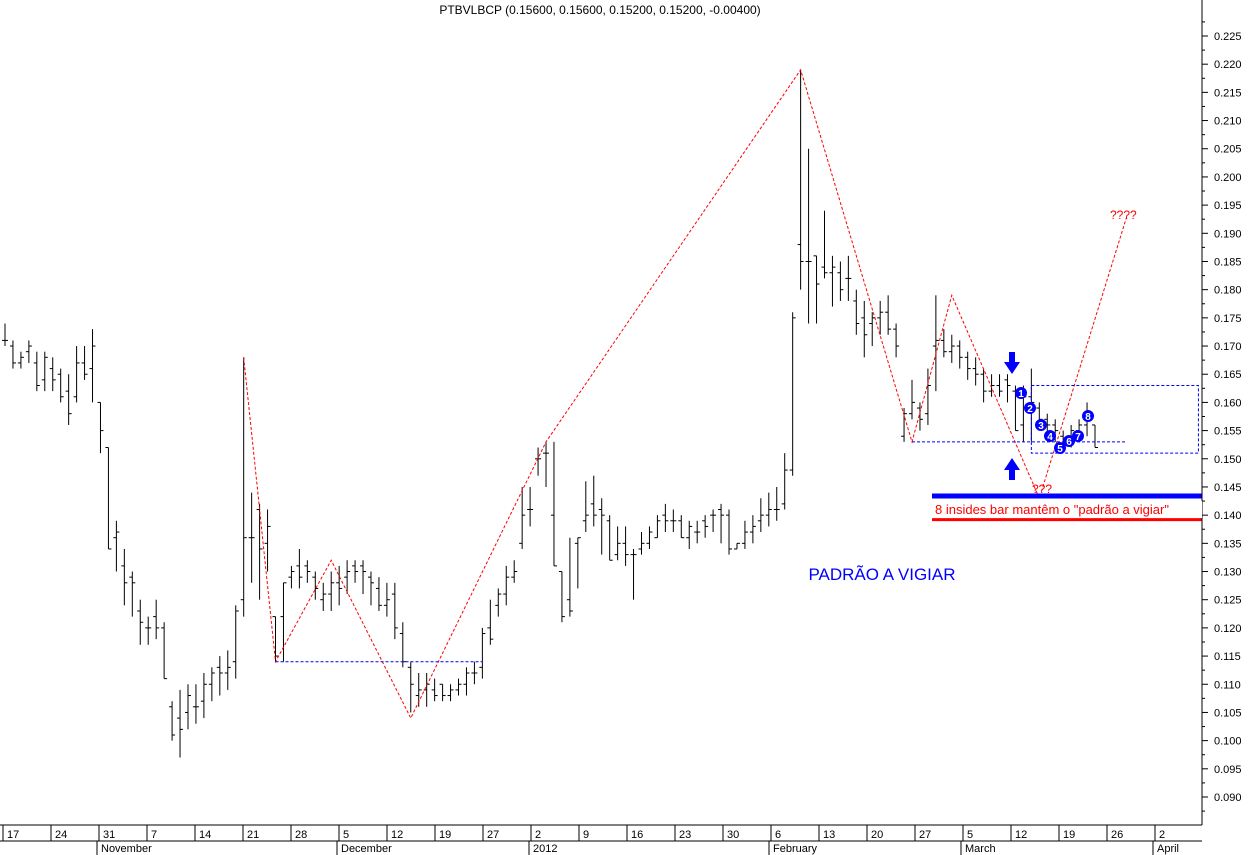  Describe the element at coordinates (1228, 375) in the screenshot. I see `y-axis-tick-label: 0.165` at that location.